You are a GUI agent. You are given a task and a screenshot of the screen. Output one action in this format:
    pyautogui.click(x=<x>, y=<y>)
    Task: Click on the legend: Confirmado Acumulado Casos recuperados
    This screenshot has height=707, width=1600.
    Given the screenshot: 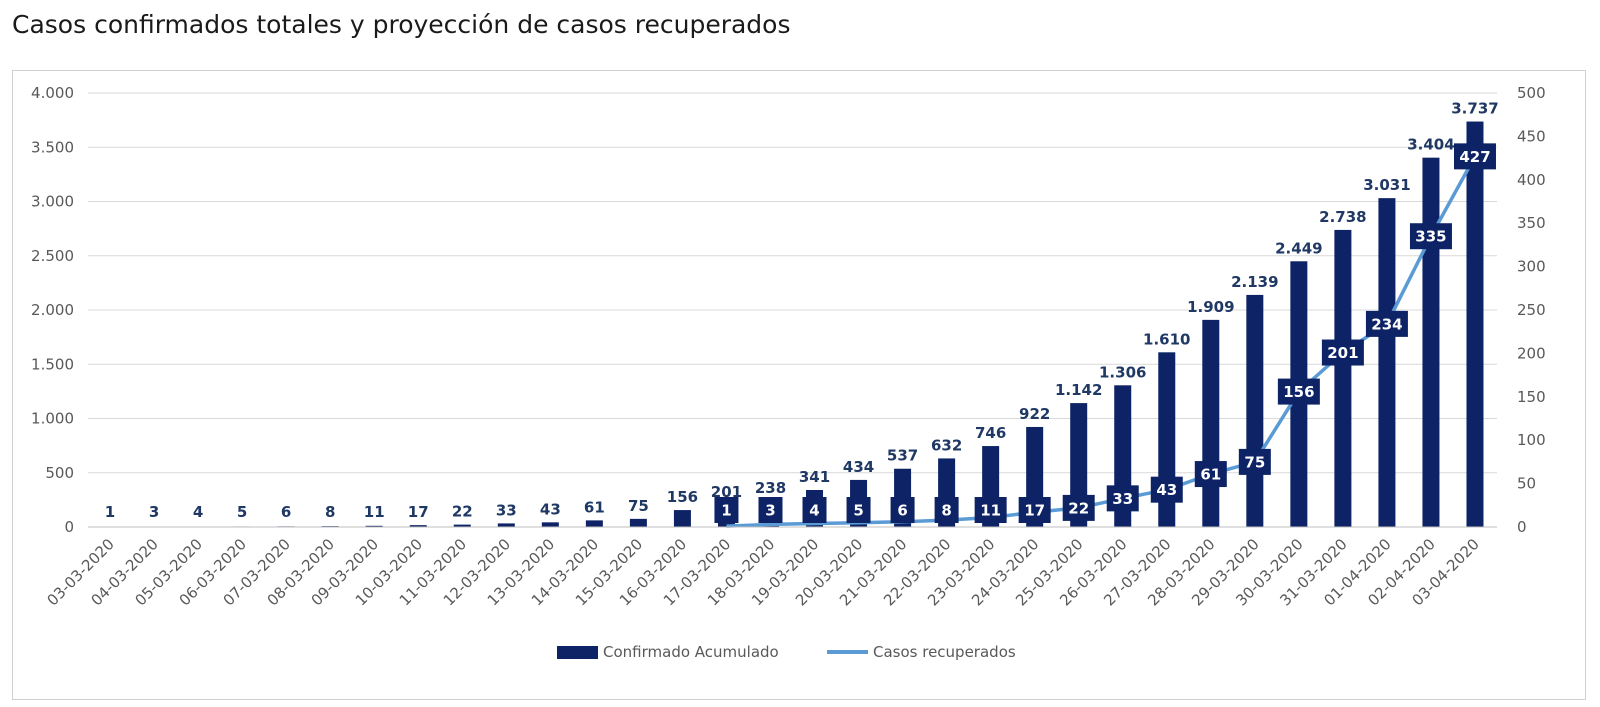 What is the action you would take?
    pyautogui.click(x=786, y=652)
    